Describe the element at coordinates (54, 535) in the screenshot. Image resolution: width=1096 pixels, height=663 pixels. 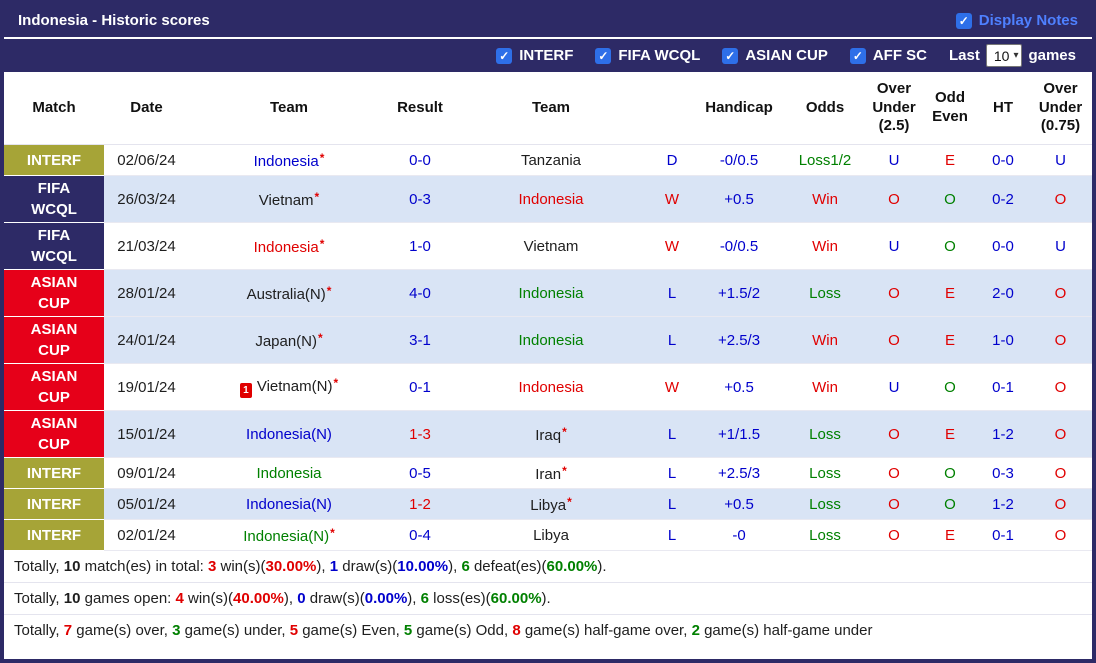
I see `competition-label: INTERF` at that location.